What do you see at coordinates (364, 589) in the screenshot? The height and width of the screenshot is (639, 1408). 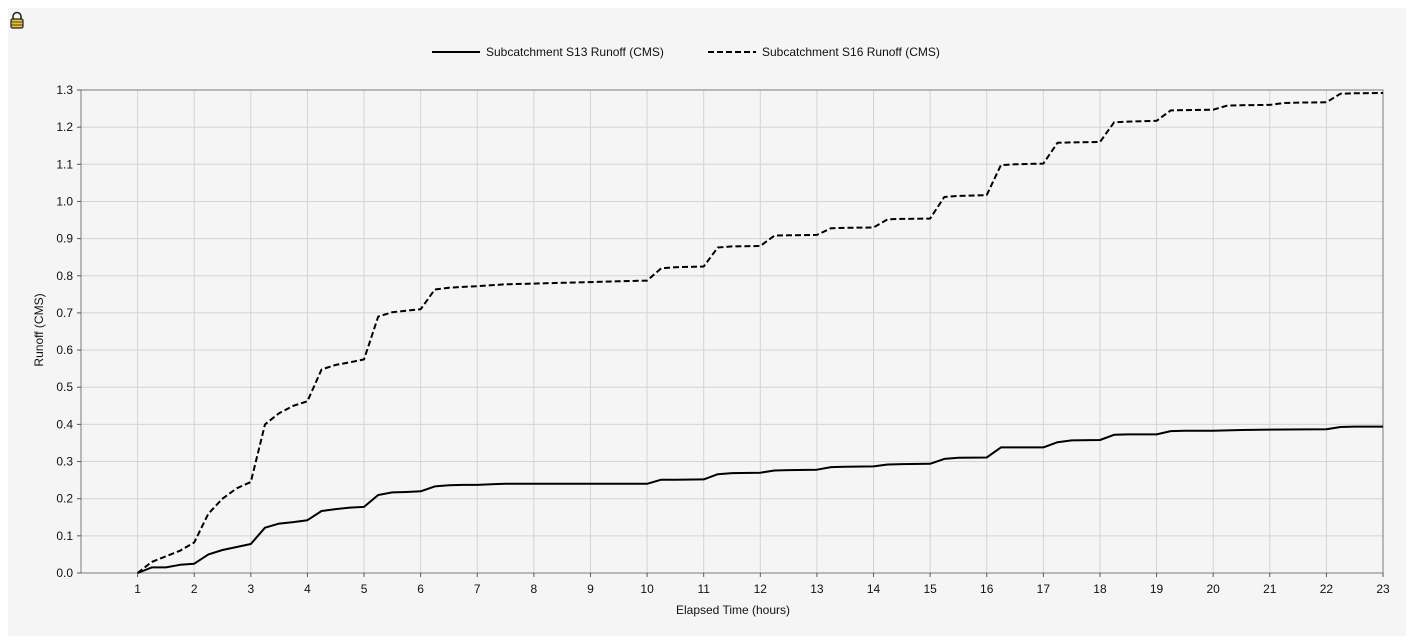 I see `x-tick-label: 5` at bounding box center [364, 589].